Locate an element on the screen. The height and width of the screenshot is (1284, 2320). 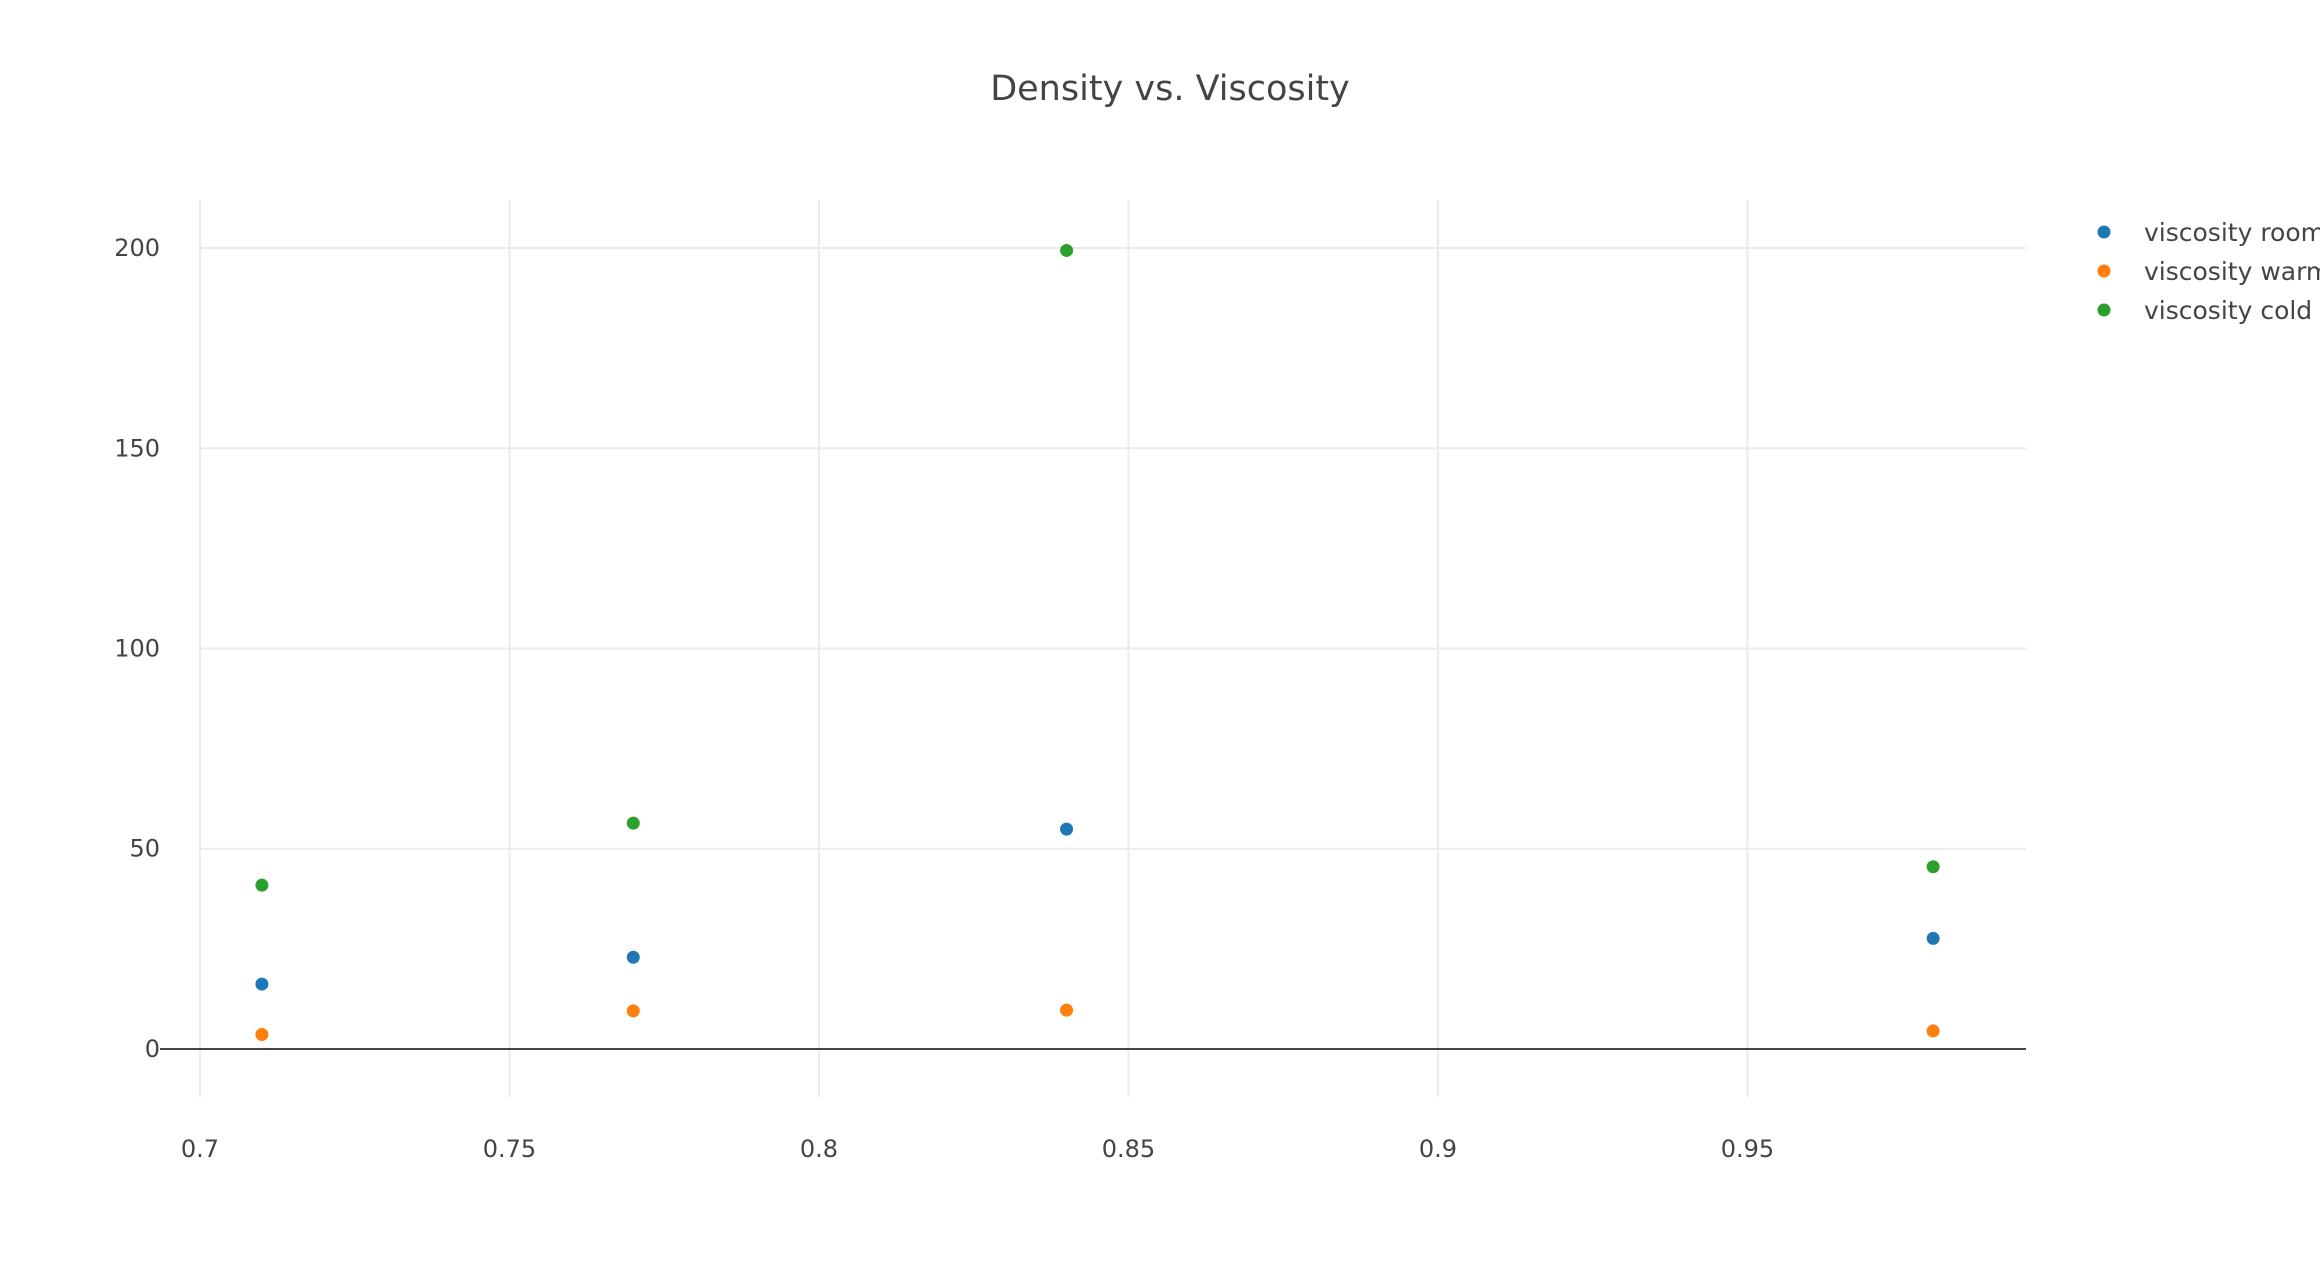
x-tick-label: 0.75 is located at coordinates (509, 1149).